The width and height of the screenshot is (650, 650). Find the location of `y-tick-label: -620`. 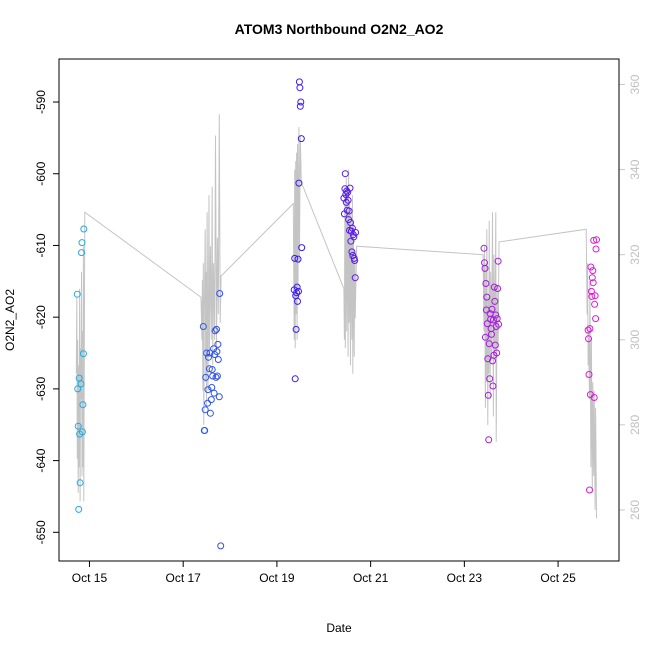

y-tick-label: -620 is located at coordinates (41, 317).